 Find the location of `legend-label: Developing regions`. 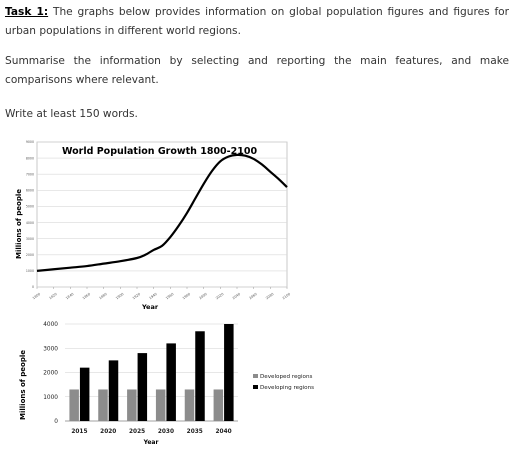

legend-label: Developing regions is located at coordinates (287, 388).